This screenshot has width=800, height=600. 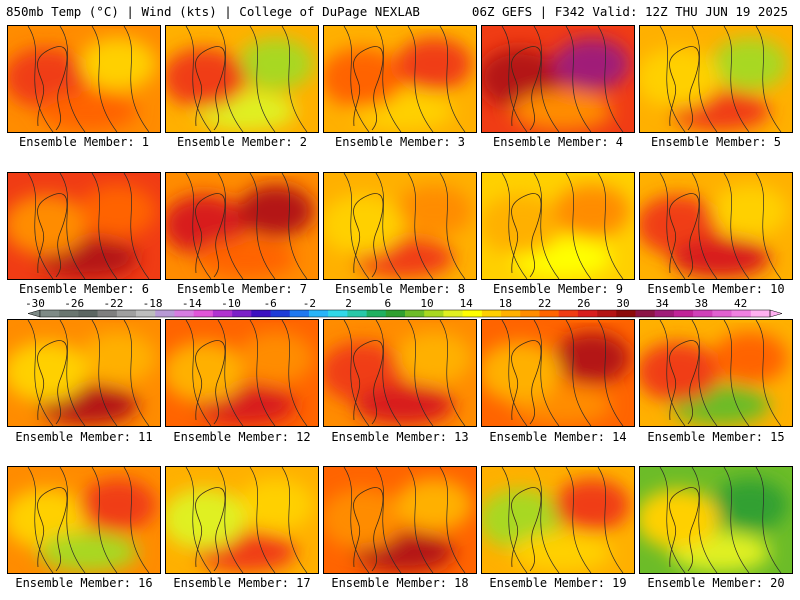 What do you see at coordinates (558, 437) in the screenshot?
I see `ensemble-member-label: Ensemble Member: 14` at bounding box center [558, 437].